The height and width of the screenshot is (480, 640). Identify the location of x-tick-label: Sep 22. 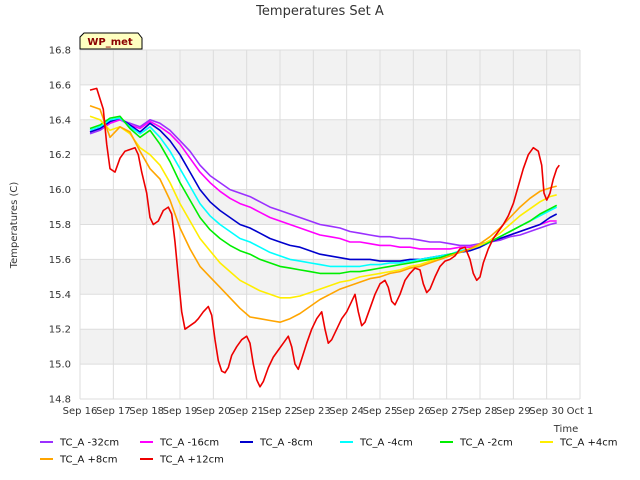
(280, 411).